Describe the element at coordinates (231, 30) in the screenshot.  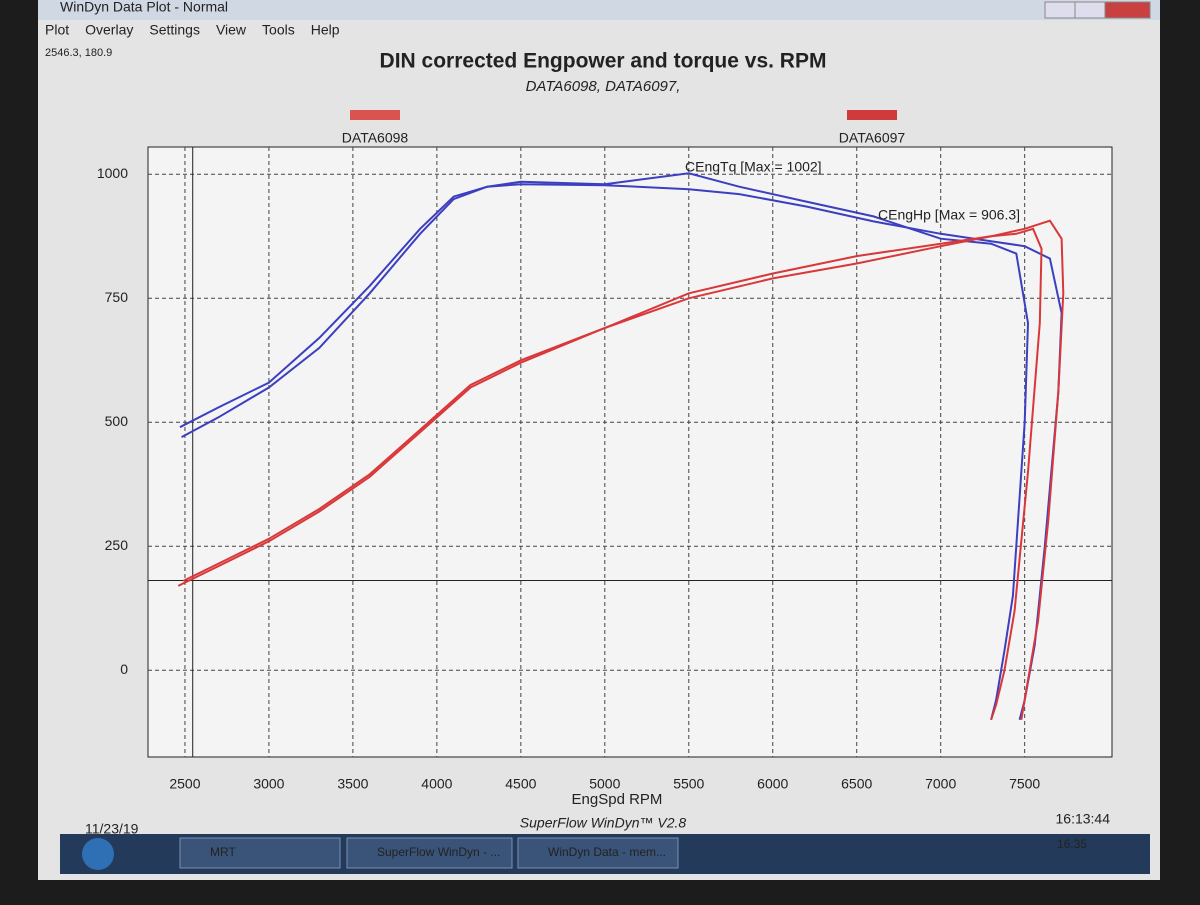
I see `menu-item: View` at that location.